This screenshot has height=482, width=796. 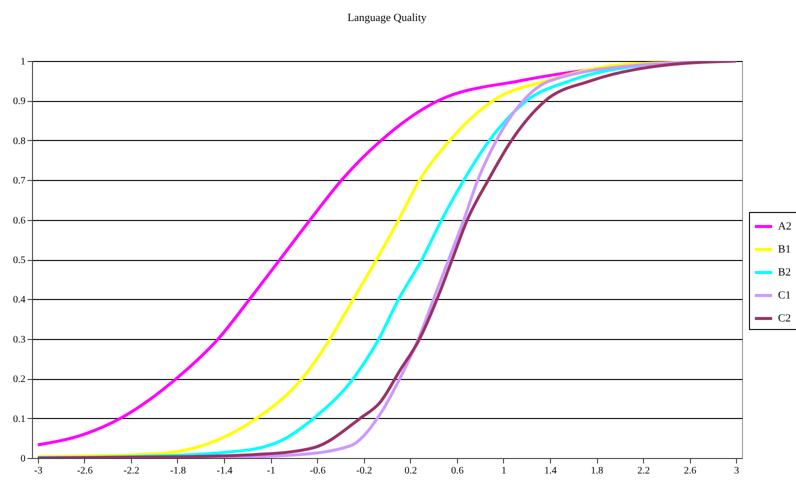 What do you see at coordinates (784, 318) in the screenshot?
I see `legend-label: C2` at bounding box center [784, 318].